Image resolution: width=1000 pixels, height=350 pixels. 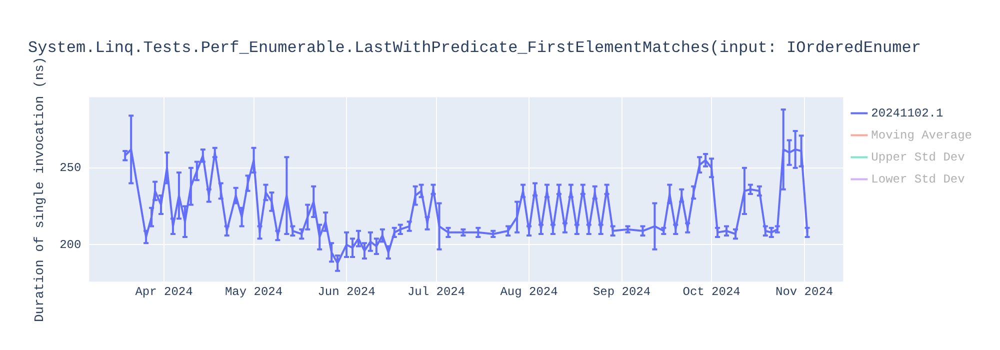 What do you see at coordinates (474, 47) in the screenshot?
I see `chart-title: System.Linq.Tests.Perf_Enumerable.LastWithPredicate_FirstElementMatches(input: IOrderedEnumer` at bounding box center [474, 47].